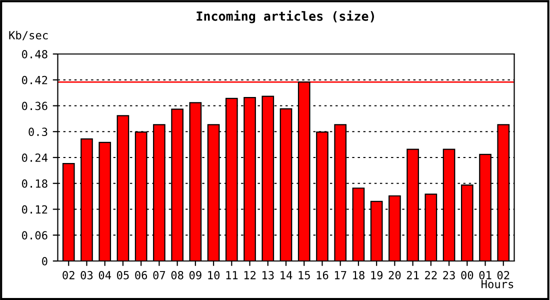  What do you see at coordinates (485, 275) in the screenshot?
I see `x-tick-label: 01` at bounding box center [485, 275].